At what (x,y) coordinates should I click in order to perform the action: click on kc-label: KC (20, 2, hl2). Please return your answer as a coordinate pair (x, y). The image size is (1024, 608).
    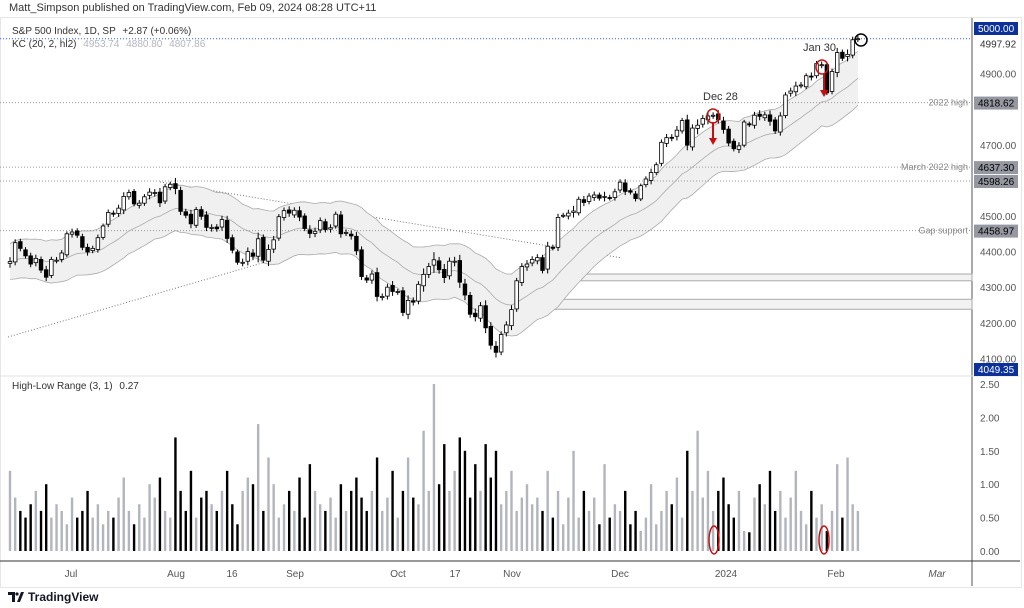
    Looking at the image, I should click on (44, 44).